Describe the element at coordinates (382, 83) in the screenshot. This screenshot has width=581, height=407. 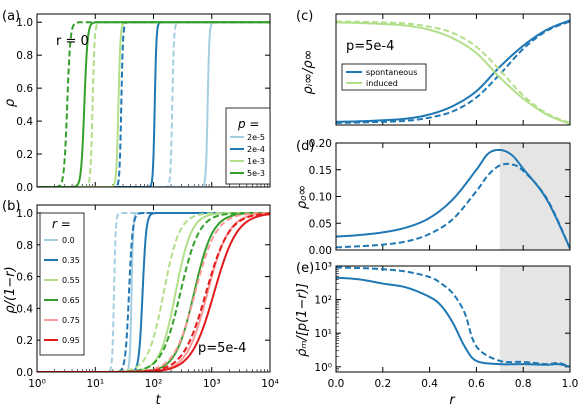
I see `legend-c-induced-label: induced` at that location.